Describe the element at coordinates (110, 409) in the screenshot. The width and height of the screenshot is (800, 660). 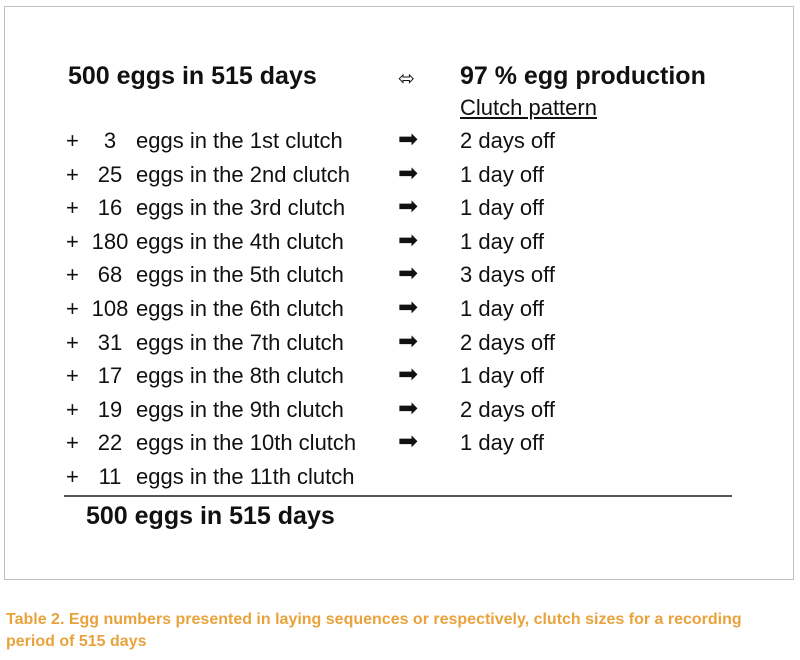
I see `egg-count: 19` at that location.